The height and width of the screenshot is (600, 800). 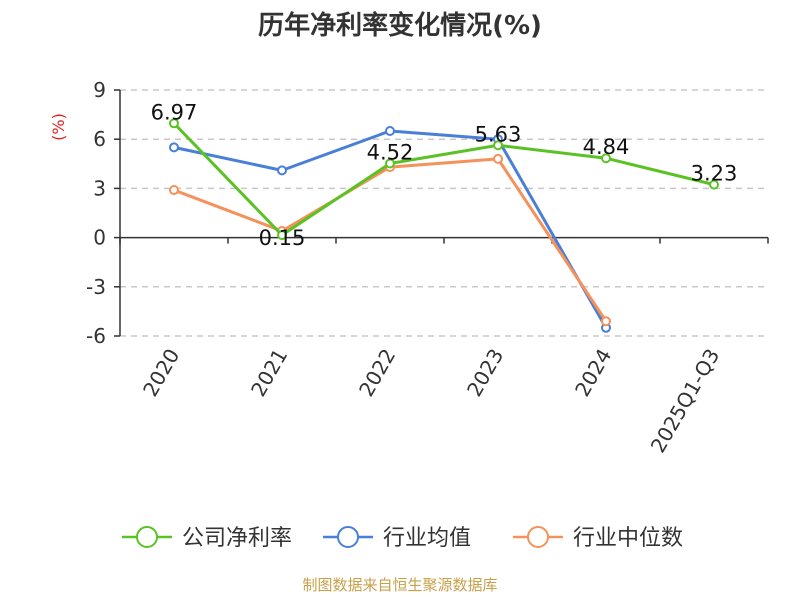 What do you see at coordinates (99, 139) in the screenshot?
I see `y-tick-label: 6` at bounding box center [99, 139].